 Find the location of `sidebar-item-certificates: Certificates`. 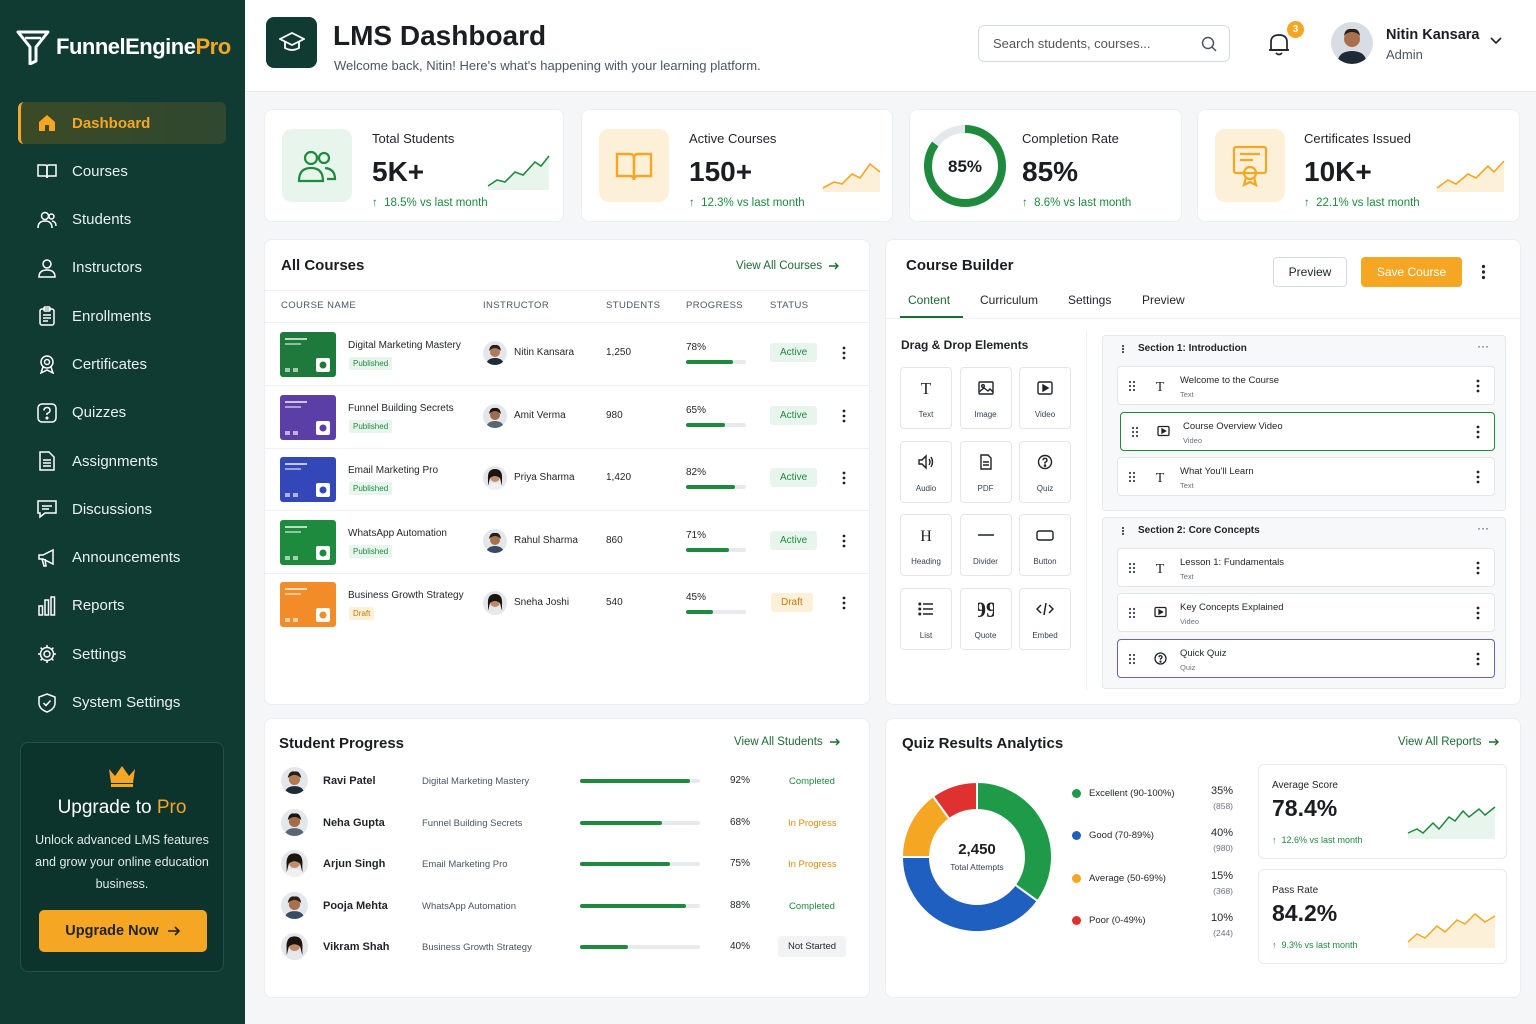

sidebar-item-certificates: Certificates is located at coordinates (122, 364).